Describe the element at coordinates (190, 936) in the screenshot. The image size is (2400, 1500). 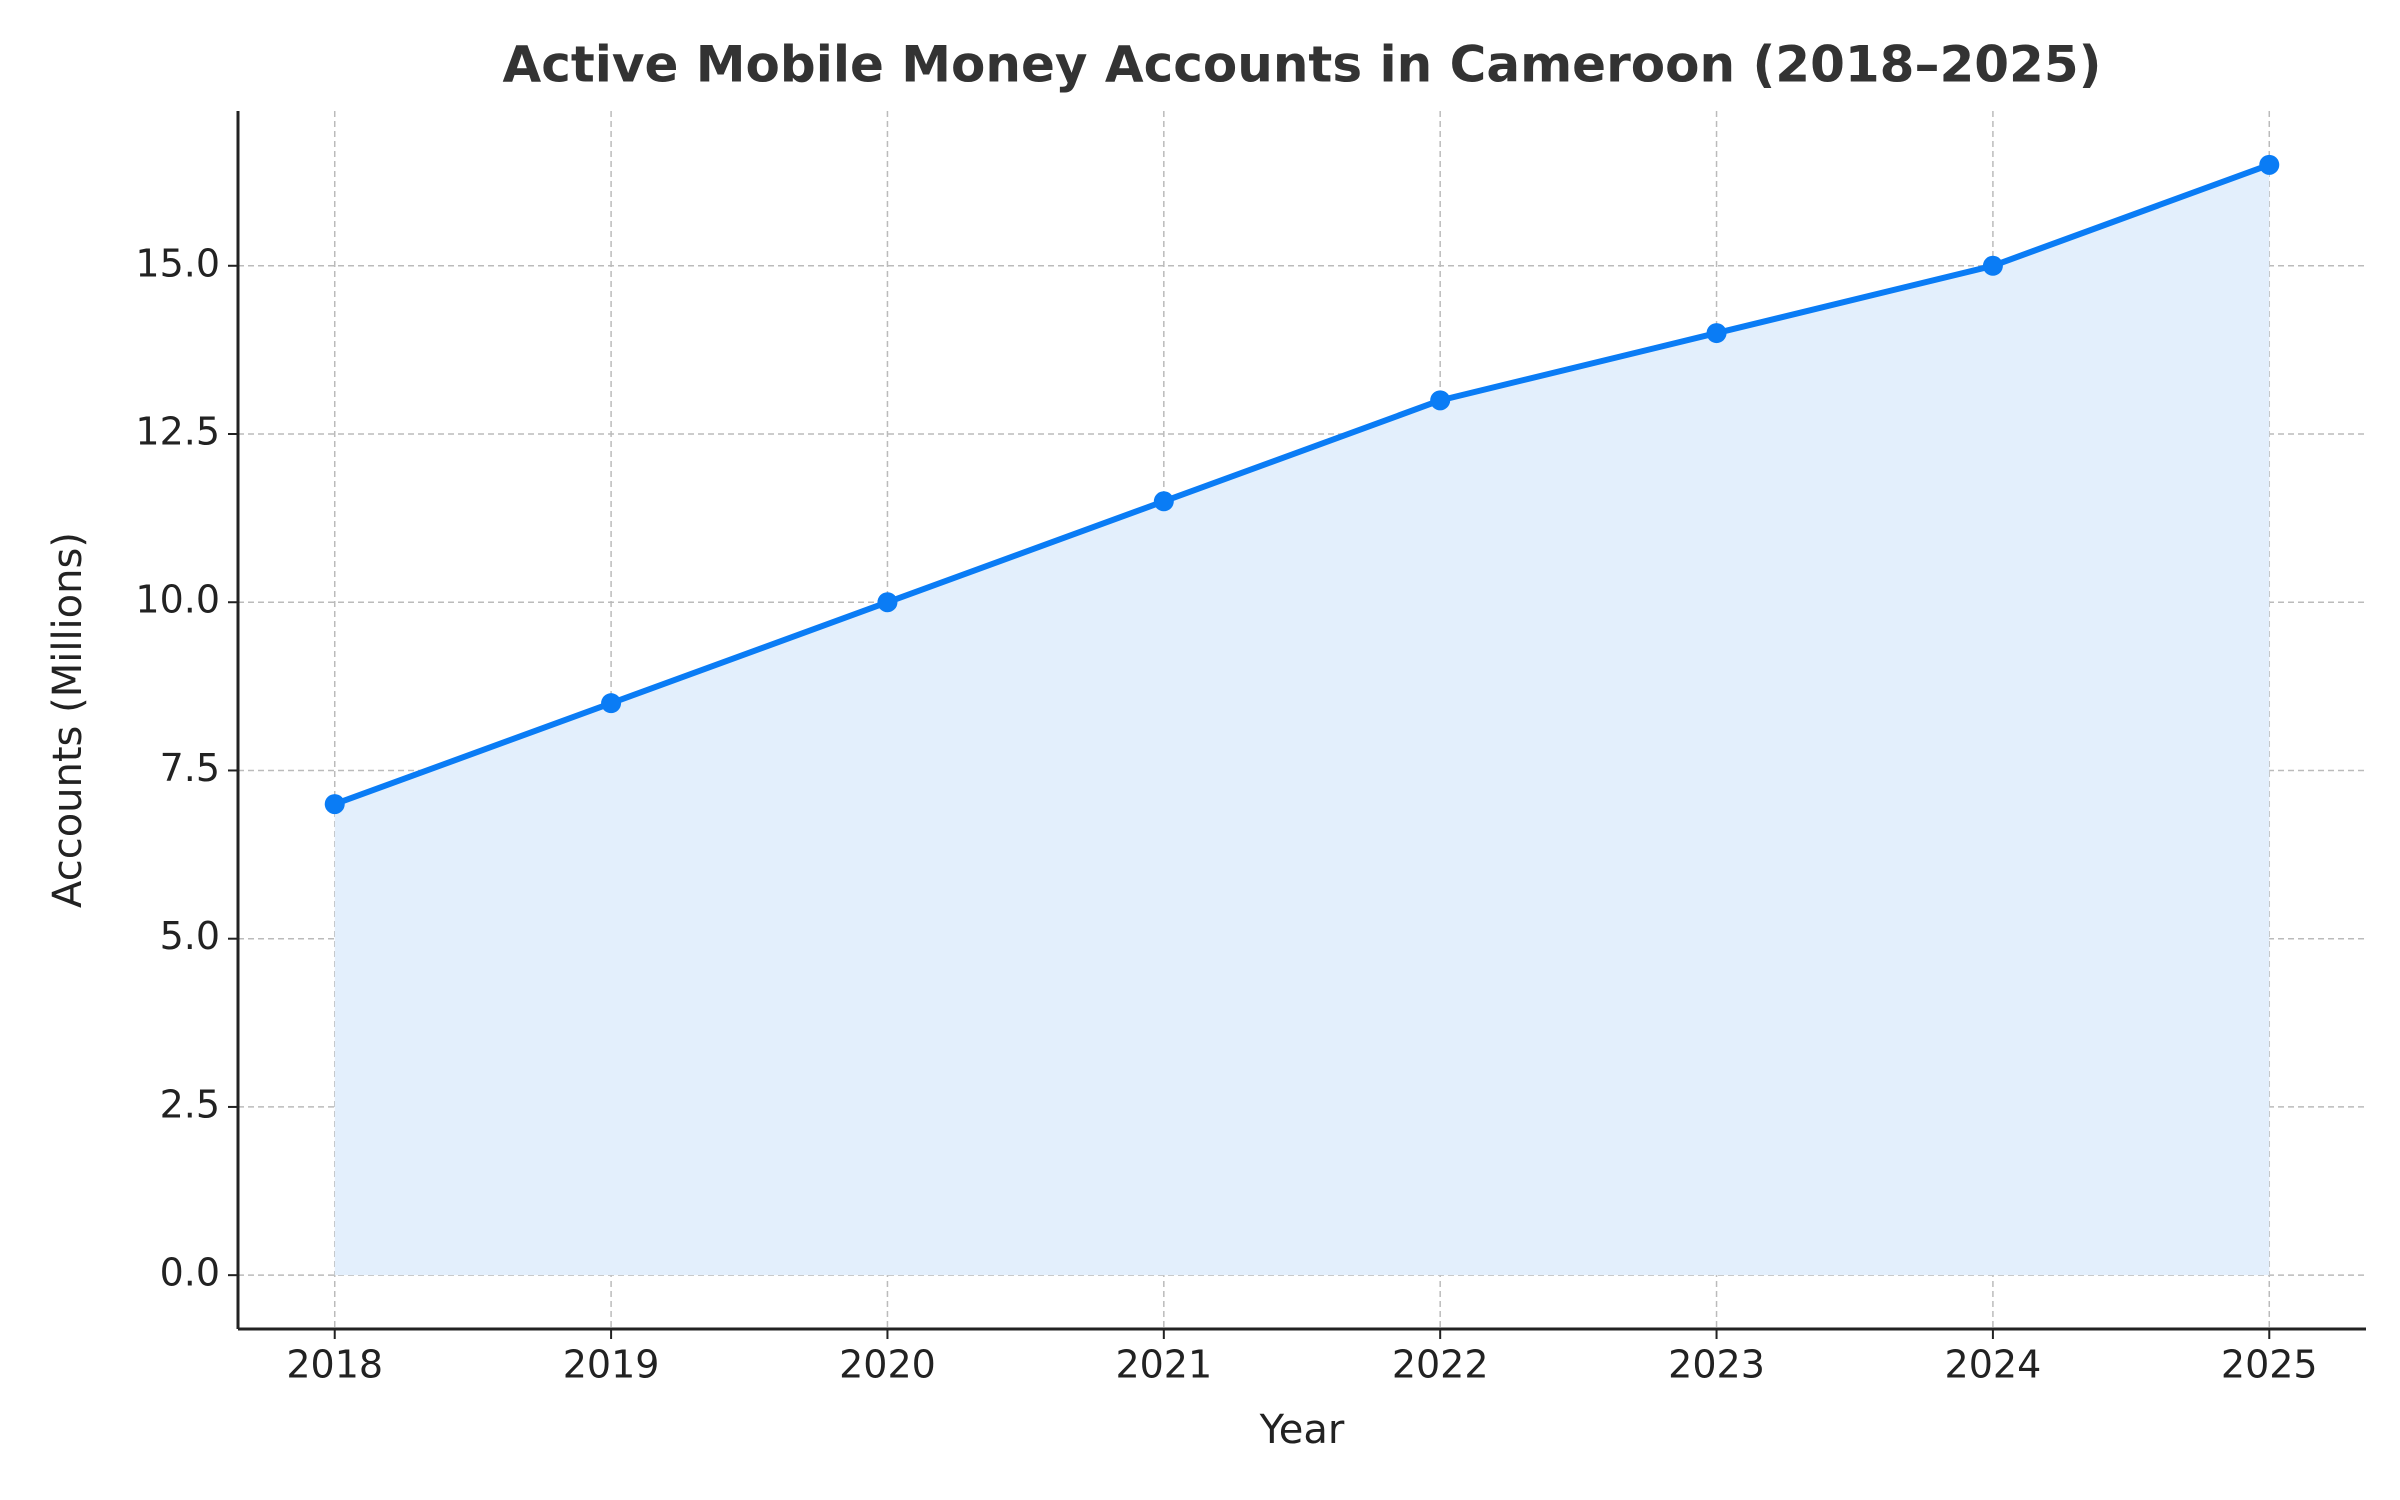
I see `y-tick-label: 5.0` at that location.